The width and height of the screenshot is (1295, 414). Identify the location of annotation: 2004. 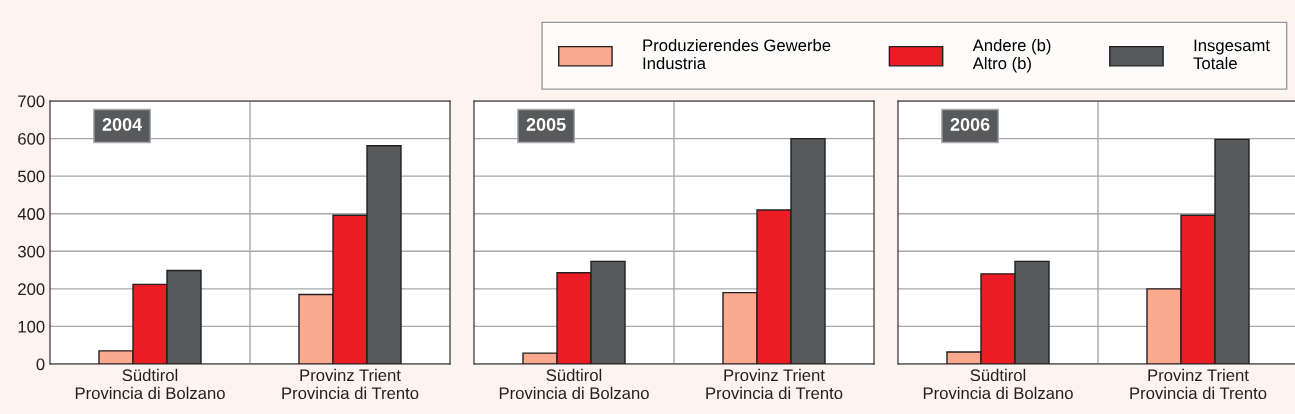
(122, 124).